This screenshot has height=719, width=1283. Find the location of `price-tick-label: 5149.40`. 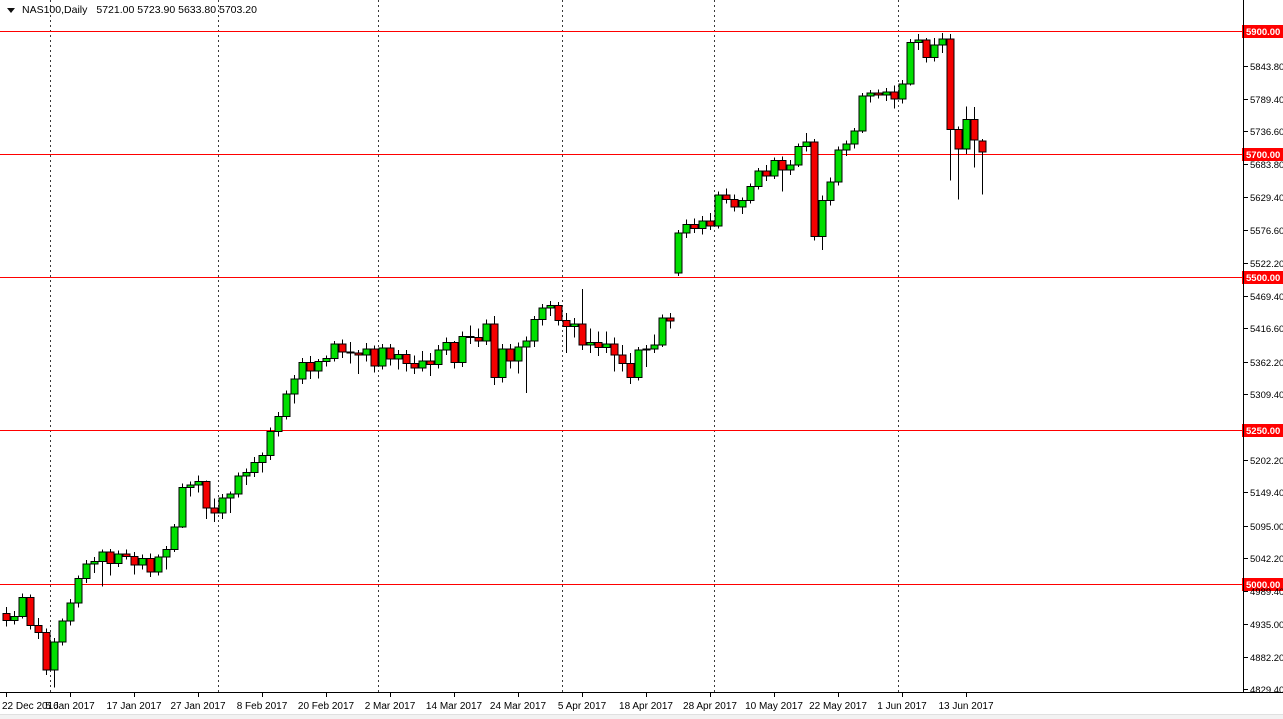

price-tick-label: 5149.40 is located at coordinates (1266, 493).